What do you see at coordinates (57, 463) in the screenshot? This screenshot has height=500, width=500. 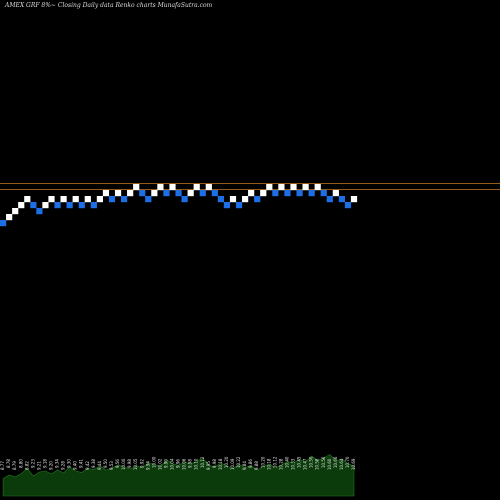 I see `price-label: 9.34` at bounding box center [57, 463].